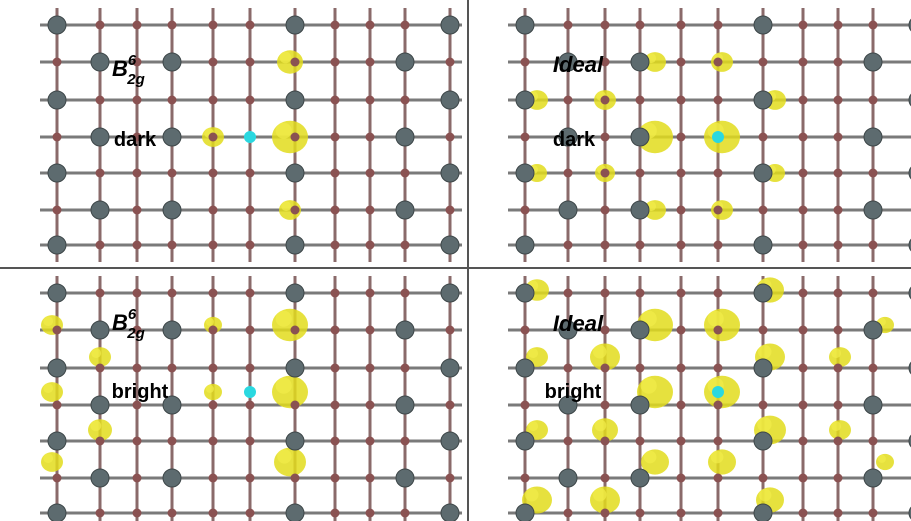 The width and height of the screenshot is (911, 521). I want to click on label-base: Ideal, so click(578, 323).